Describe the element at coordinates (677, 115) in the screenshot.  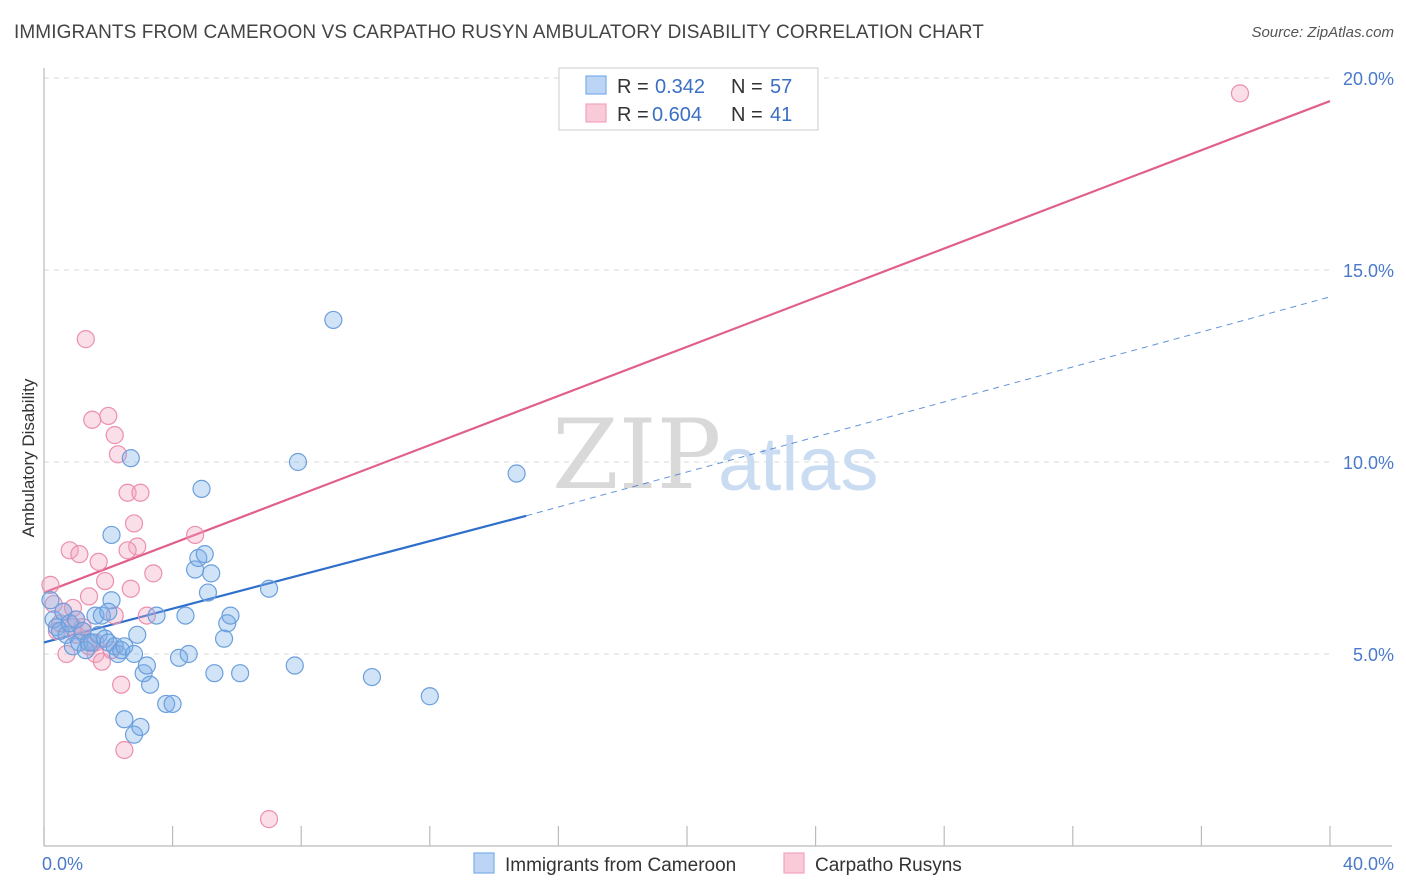
I see `legend-r-value-rusyn: 0.604` at that location.